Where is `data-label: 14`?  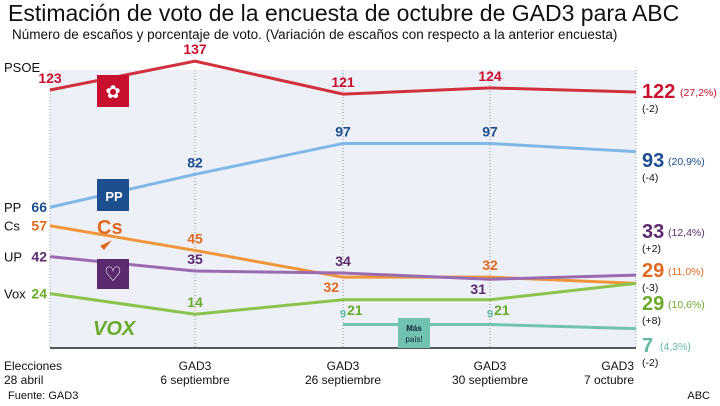
data-label: 14 is located at coordinates (195, 302).